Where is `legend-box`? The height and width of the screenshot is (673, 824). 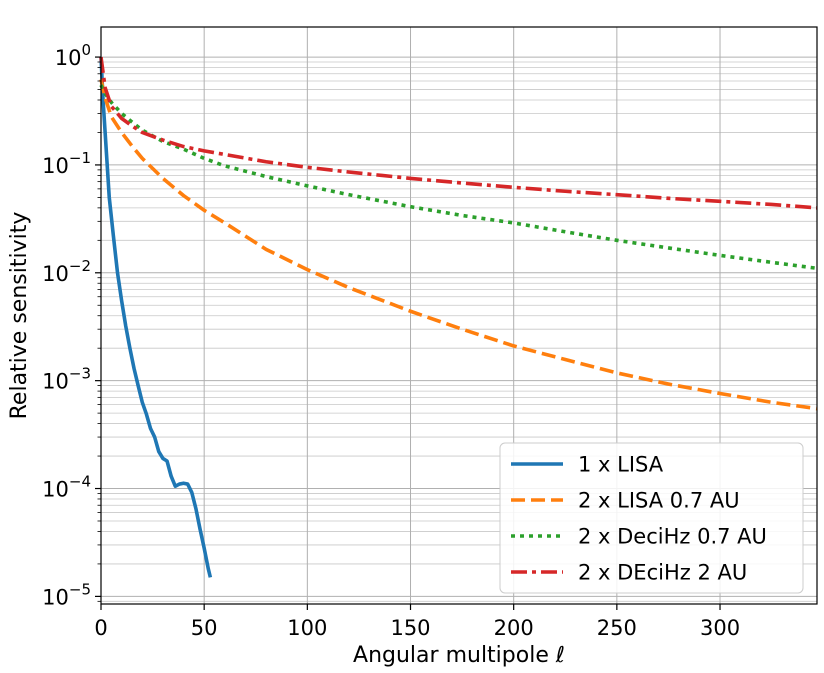
legend-box is located at coordinates (651, 518).